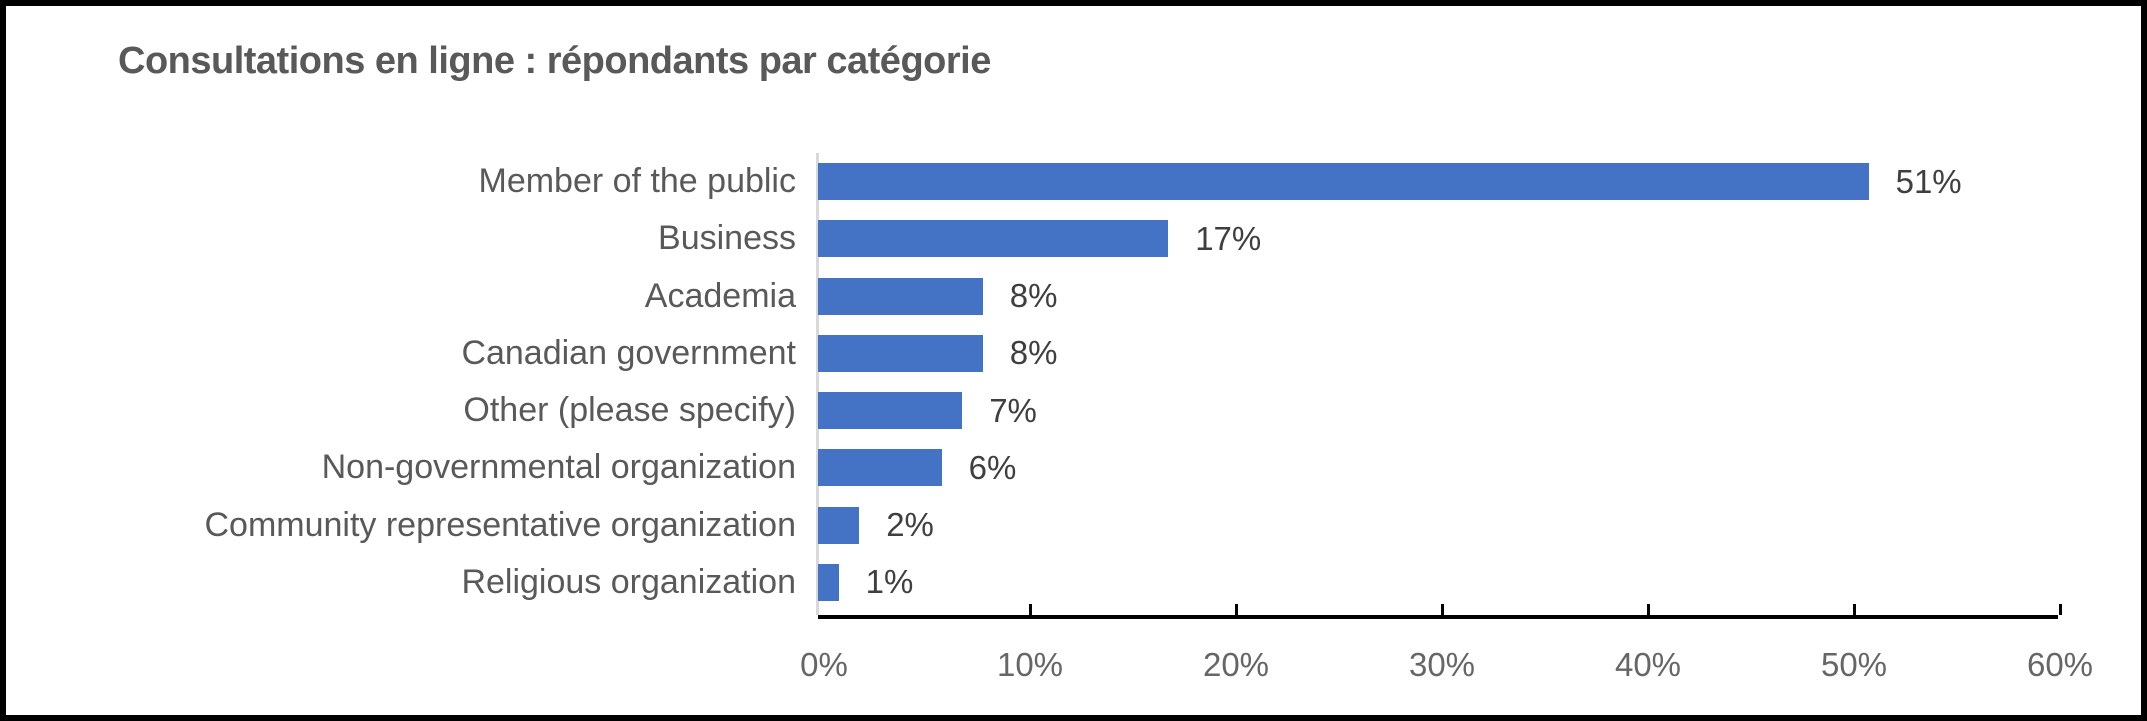  I want to click on x-axis-tick-label: 20%, so click(1236, 664).